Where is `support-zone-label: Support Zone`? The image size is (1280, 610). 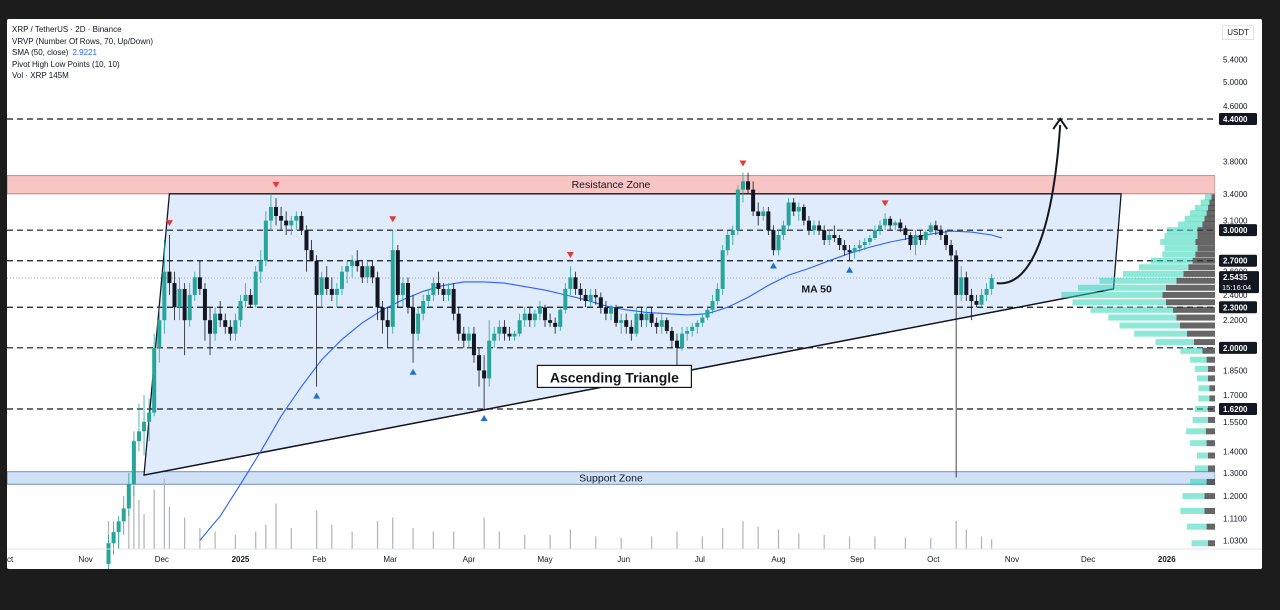
support-zone-label: Support Zone is located at coordinates (611, 478).